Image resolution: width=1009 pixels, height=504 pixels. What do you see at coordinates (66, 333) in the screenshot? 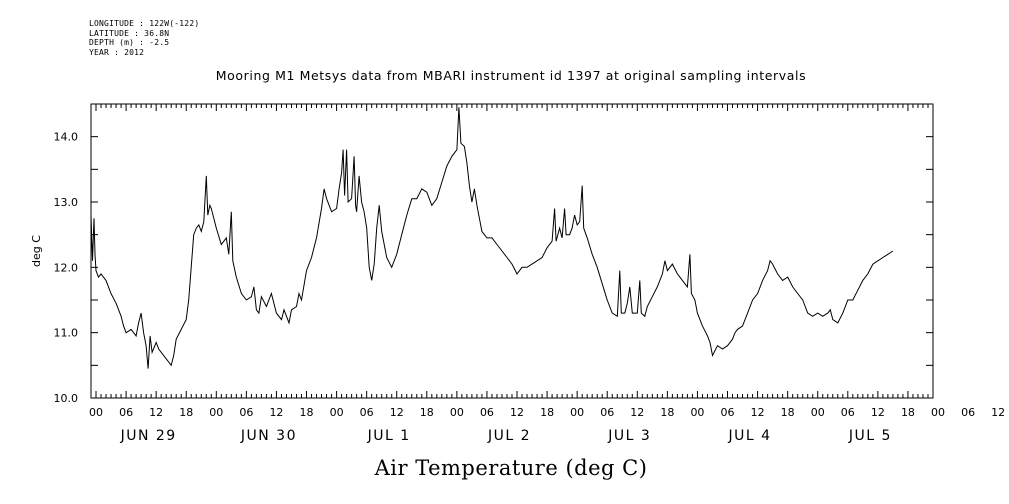
I see `y-tick-label: 11.0` at bounding box center [66, 333].